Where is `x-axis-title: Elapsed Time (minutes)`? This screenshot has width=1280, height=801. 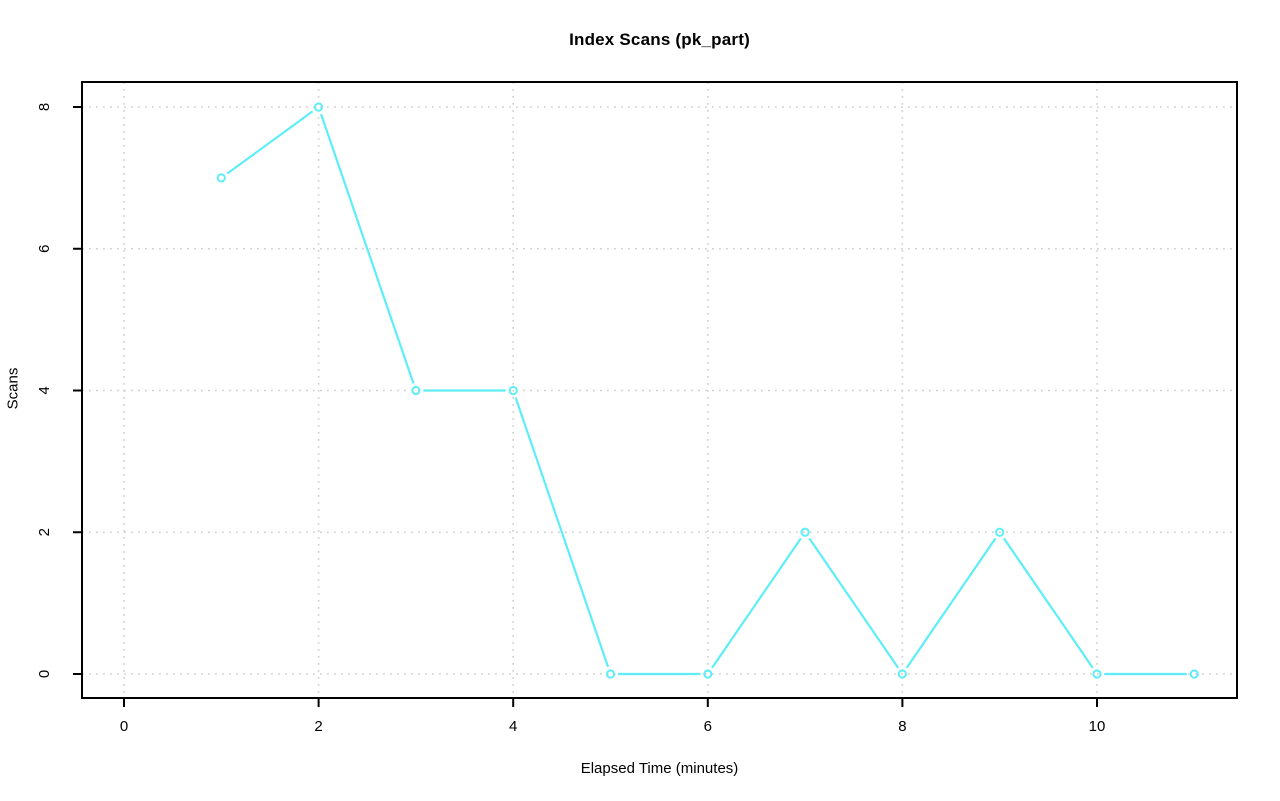 x-axis-title: Elapsed Time (minutes) is located at coordinates (659, 768).